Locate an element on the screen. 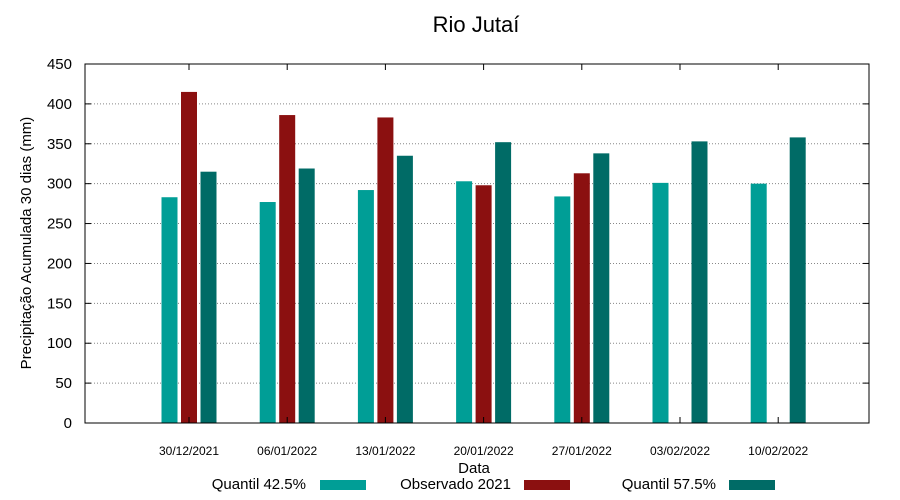  x-tick-label: 13/01/2022 is located at coordinates (385, 451).